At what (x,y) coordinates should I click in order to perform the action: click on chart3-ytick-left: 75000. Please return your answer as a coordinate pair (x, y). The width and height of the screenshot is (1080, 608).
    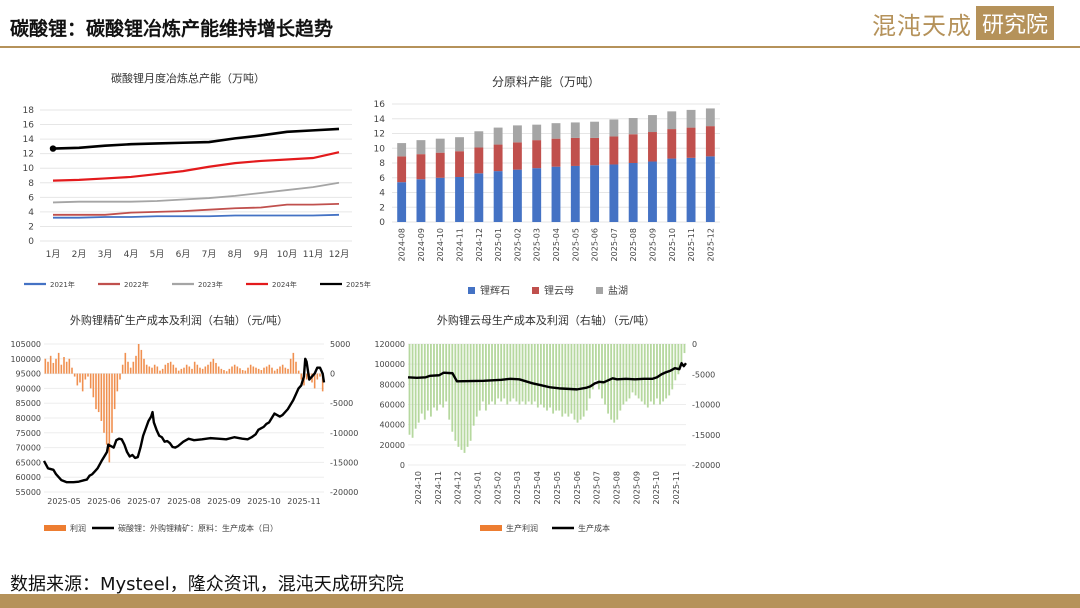
    Looking at the image, I should click on (28, 433).